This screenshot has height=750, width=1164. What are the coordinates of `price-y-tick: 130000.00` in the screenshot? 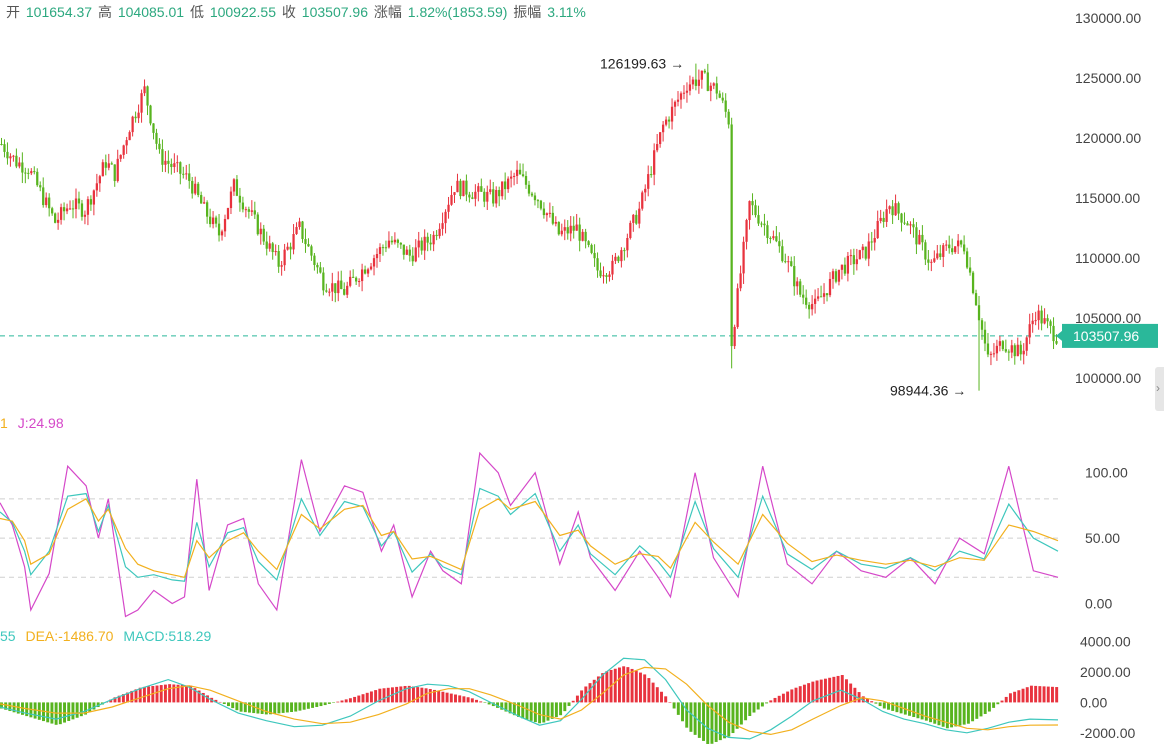 It's located at (1108, 18).